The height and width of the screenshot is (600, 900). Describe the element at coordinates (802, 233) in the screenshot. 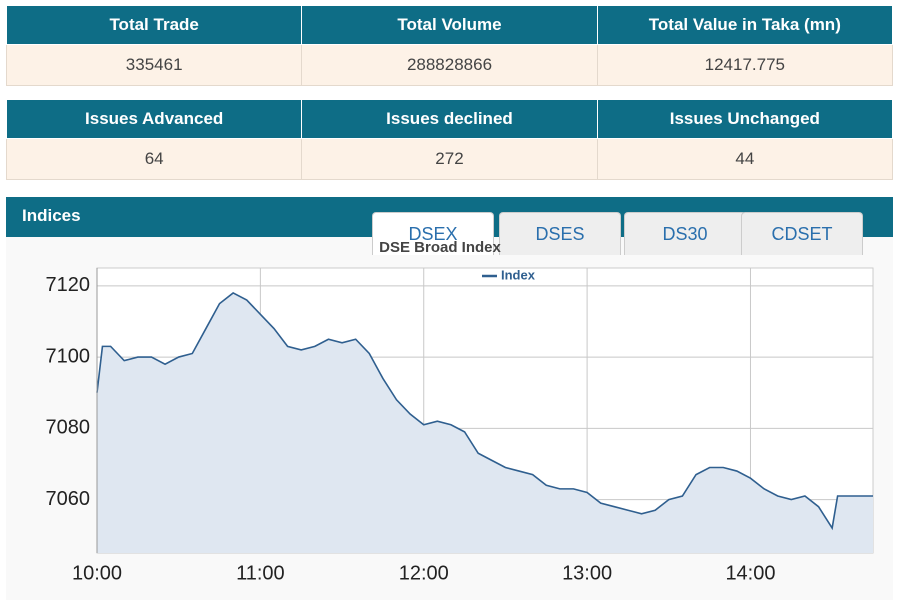

I see `tab: CDSET` at that location.